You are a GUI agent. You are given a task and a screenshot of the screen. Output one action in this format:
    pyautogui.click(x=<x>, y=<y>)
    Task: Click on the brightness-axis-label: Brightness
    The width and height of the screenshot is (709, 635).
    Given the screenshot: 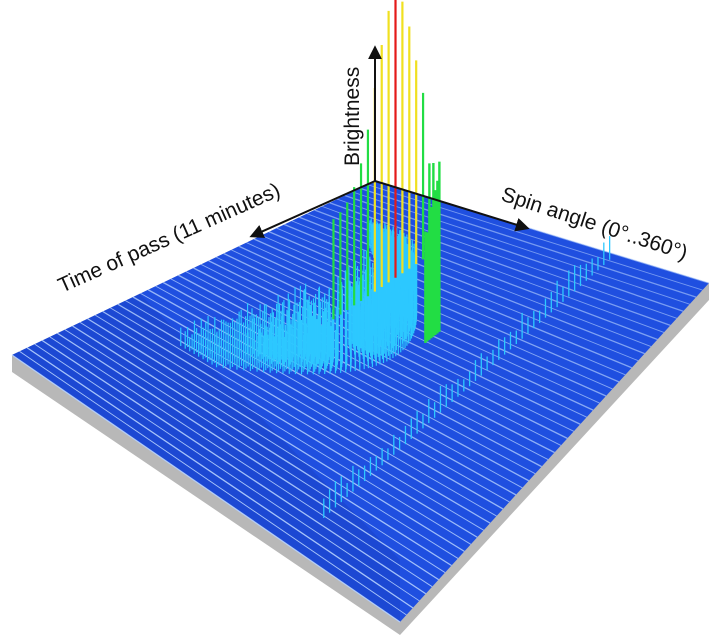 What is the action you would take?
    pyautogui.click(x=352, y=116)
    